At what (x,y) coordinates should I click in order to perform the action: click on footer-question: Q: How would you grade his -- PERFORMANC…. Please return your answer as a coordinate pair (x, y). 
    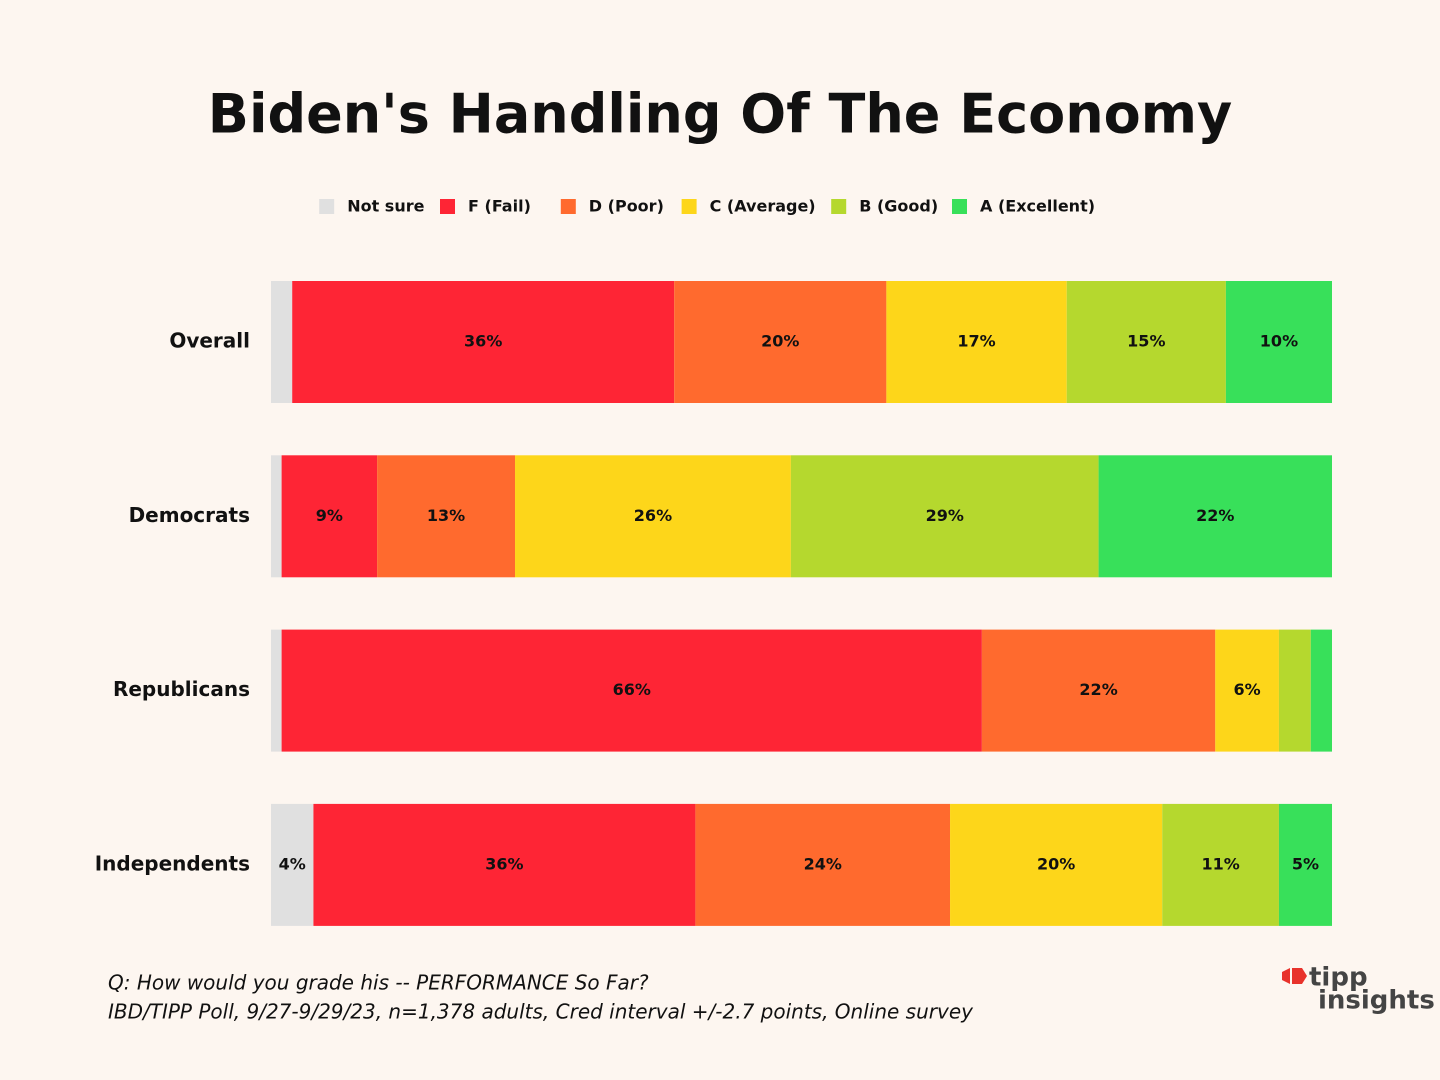
    Looking at the image, I should click on (378, 983).